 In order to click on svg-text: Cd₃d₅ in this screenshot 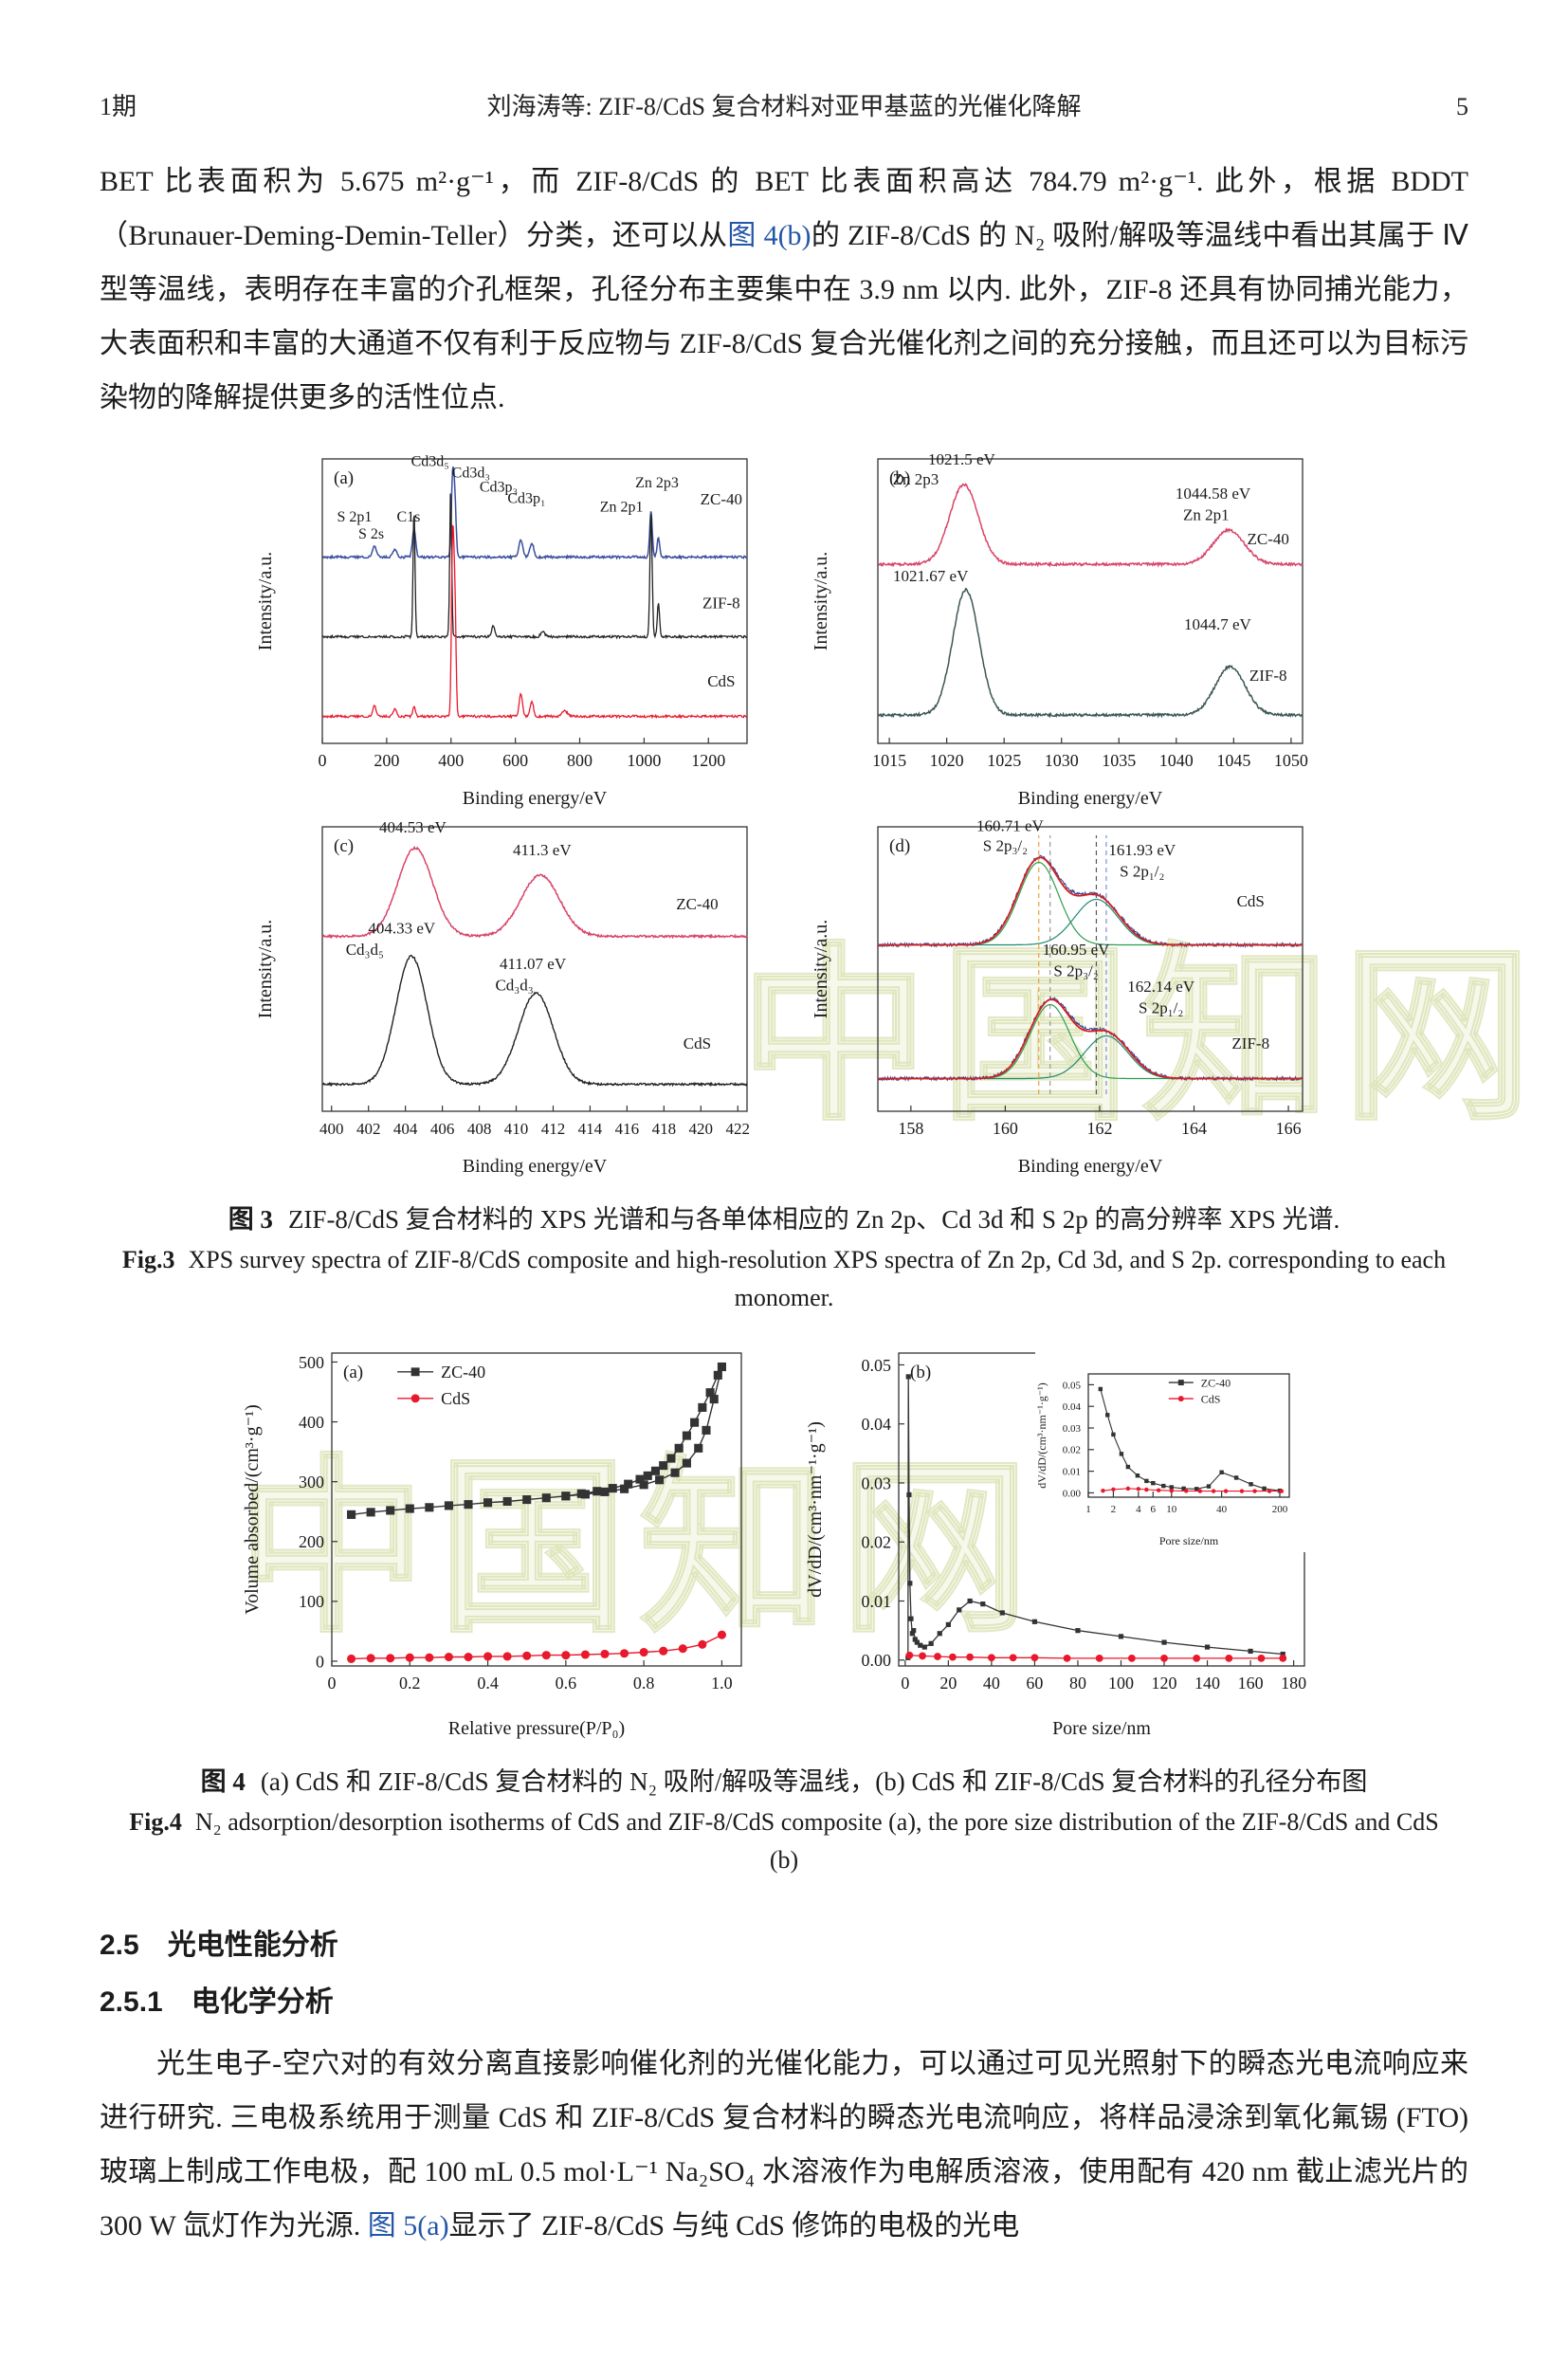, I will do `click(365, 950)`.